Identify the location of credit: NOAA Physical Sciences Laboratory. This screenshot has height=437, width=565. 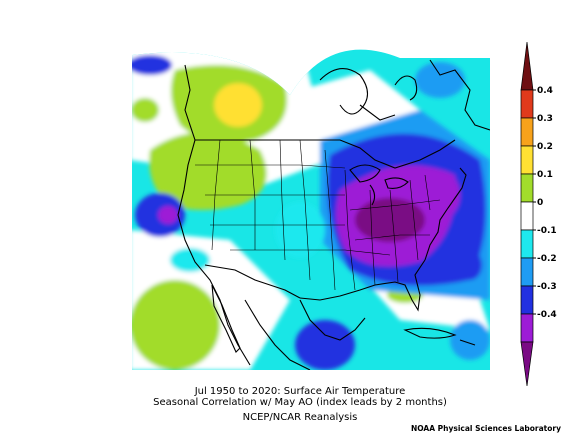
(485, 428).